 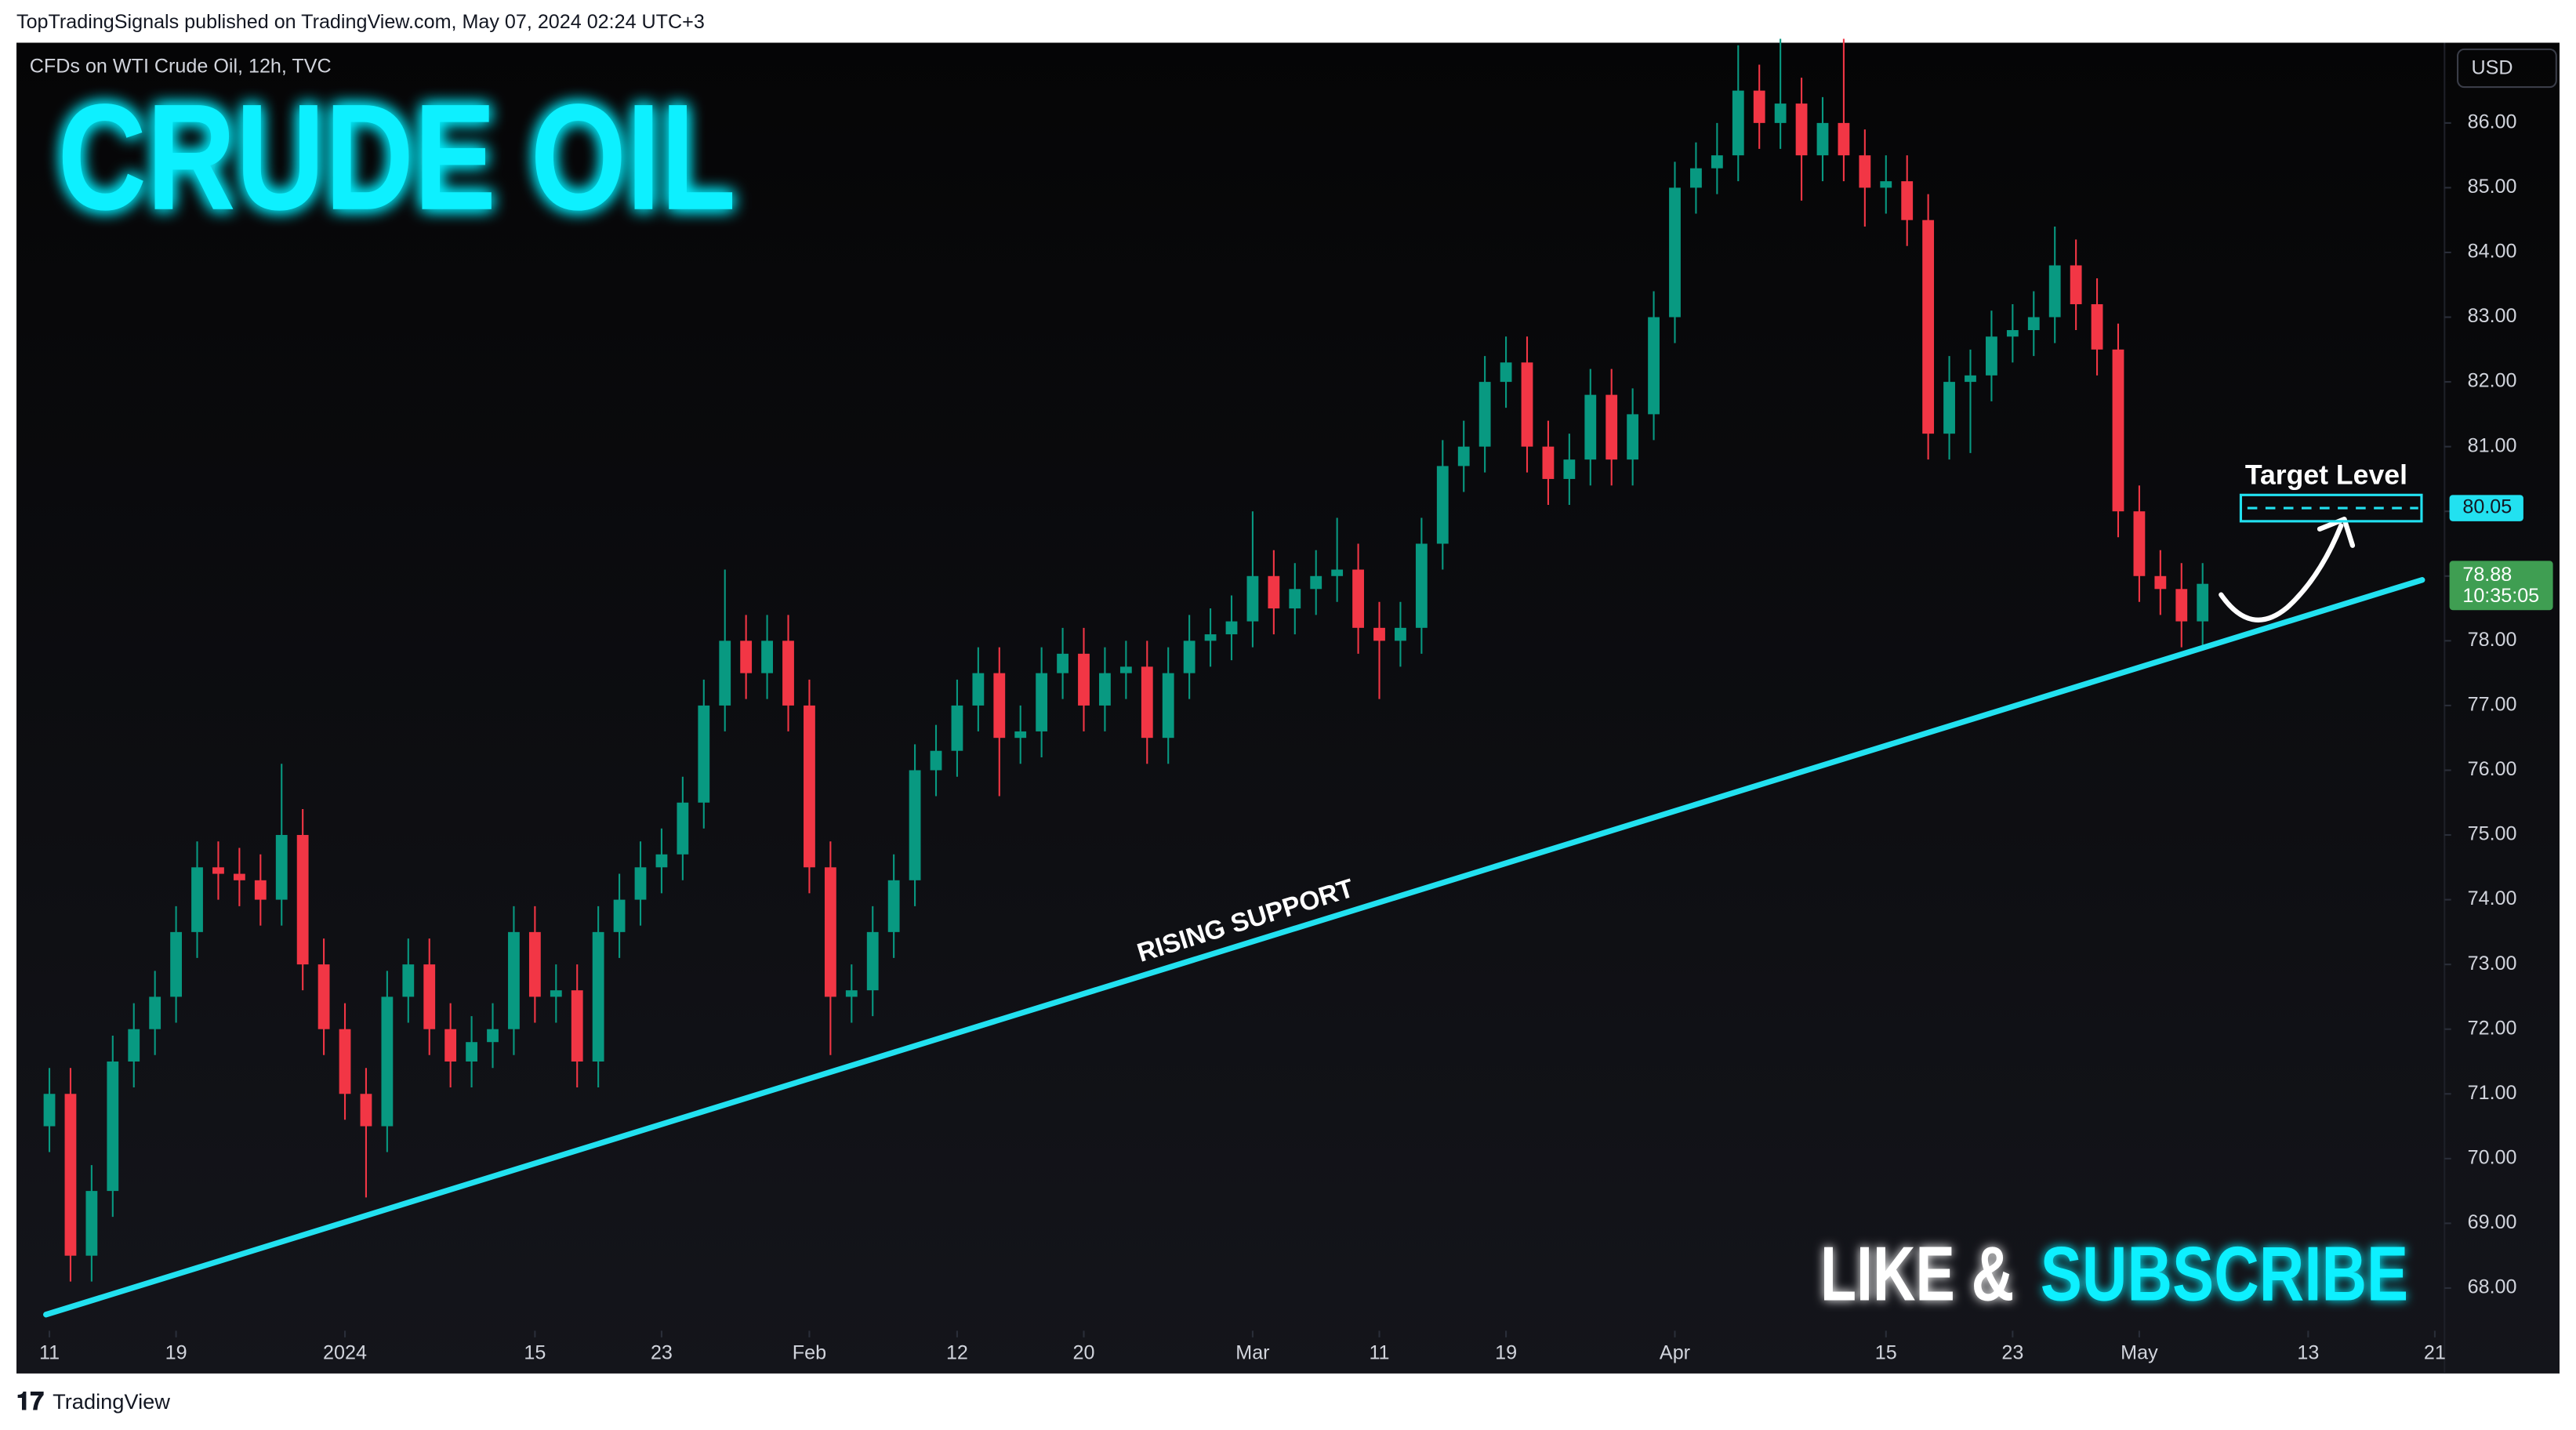 What do you see at coordinates (2493, 316) in the screenshot?
I see `y-tick-label: 83.00` at bounding box center [2493, 316].